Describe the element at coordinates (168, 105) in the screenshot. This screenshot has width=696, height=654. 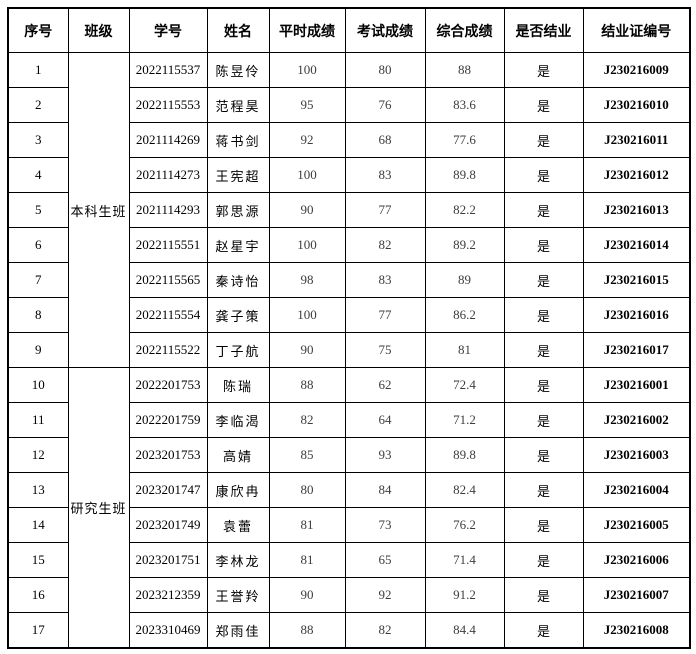
I see `cell-student-id: 2022115553` at that location.